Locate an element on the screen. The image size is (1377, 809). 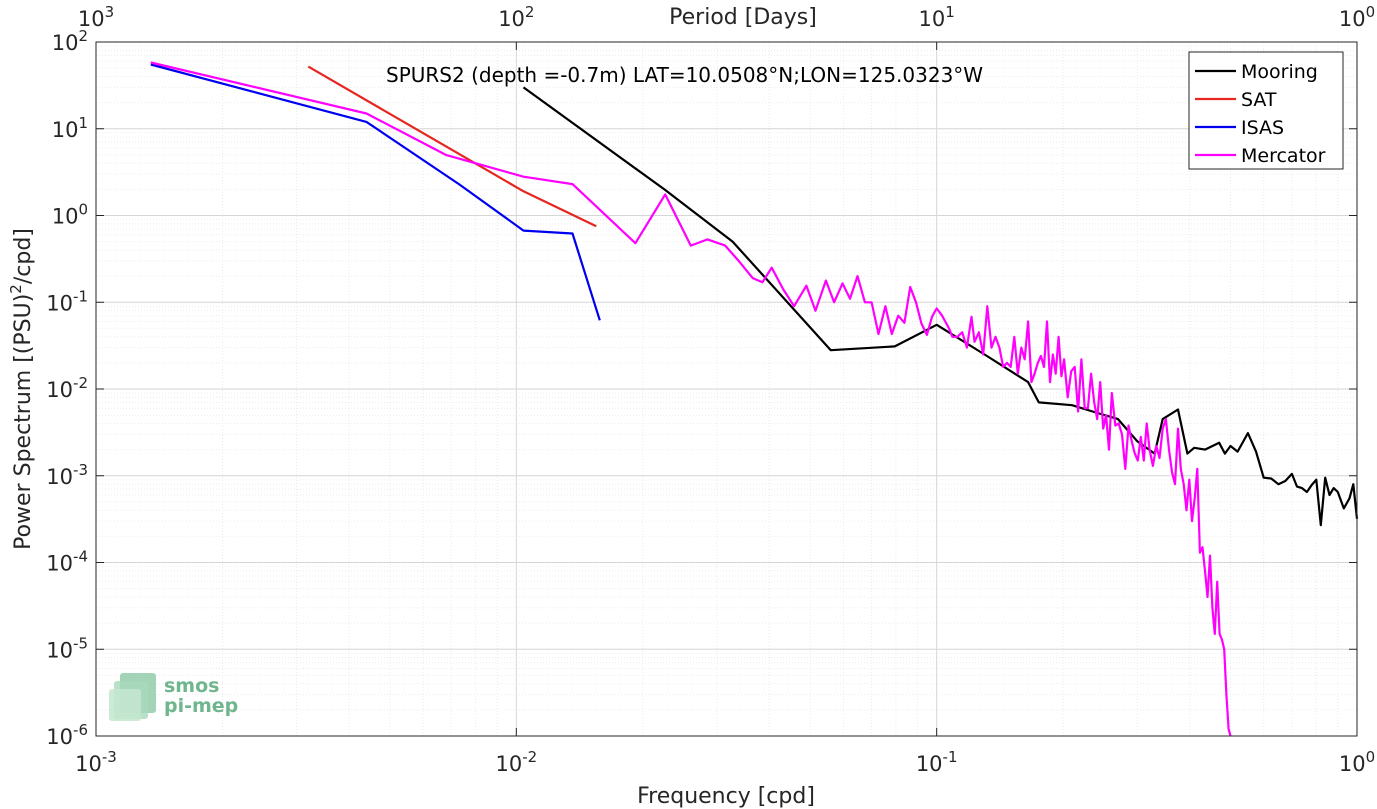
x-tick-label: 10⁰ is located at coordinates (1357, 762).